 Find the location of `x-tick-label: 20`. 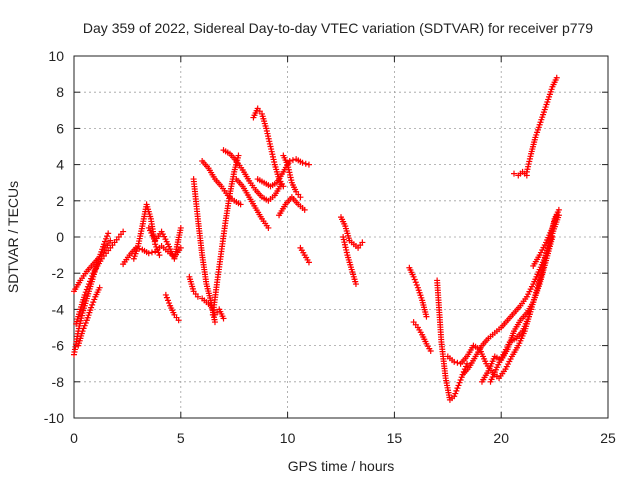

x-tick-label: 20 is located at coordinates (501, 438).